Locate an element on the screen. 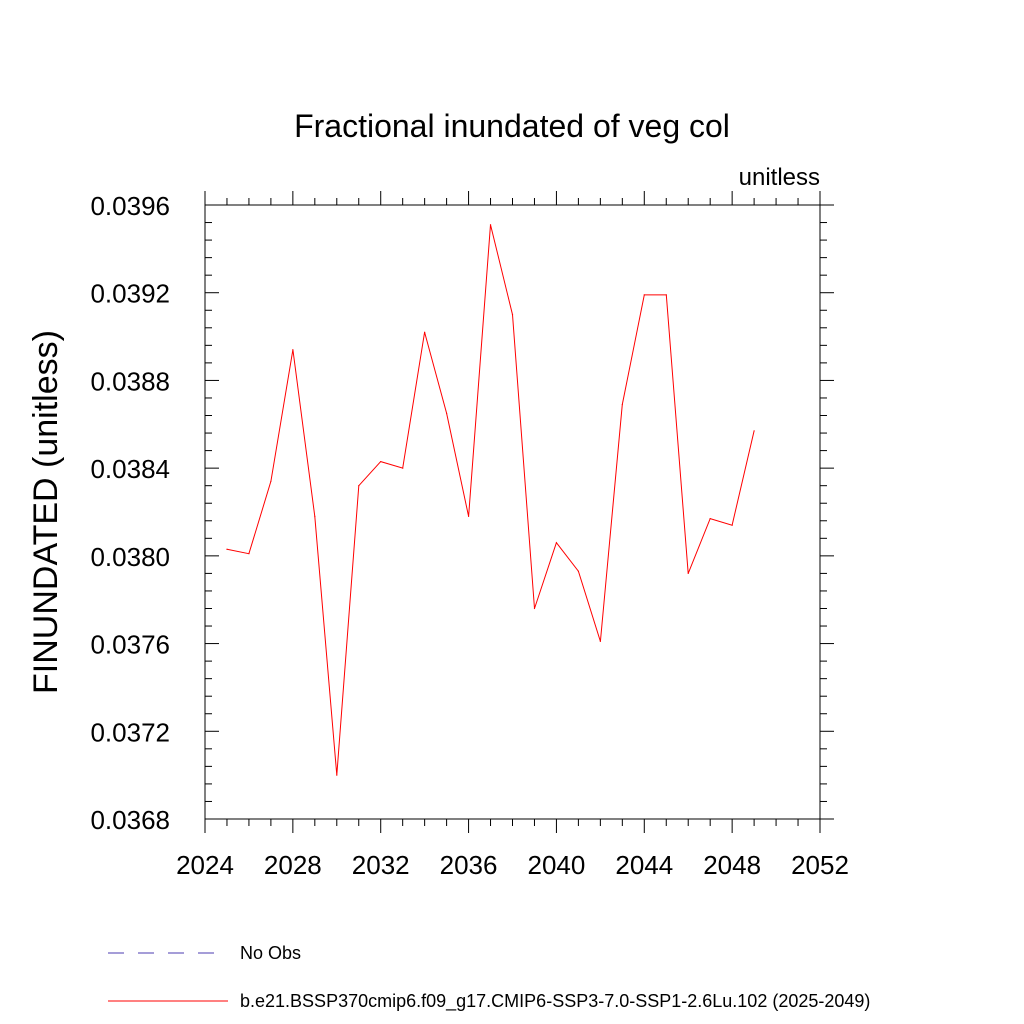 The height and width of the screenshot is (1024, 1024). chart-title: Fractional inundated of veg col is located at coordinates (512, 126).